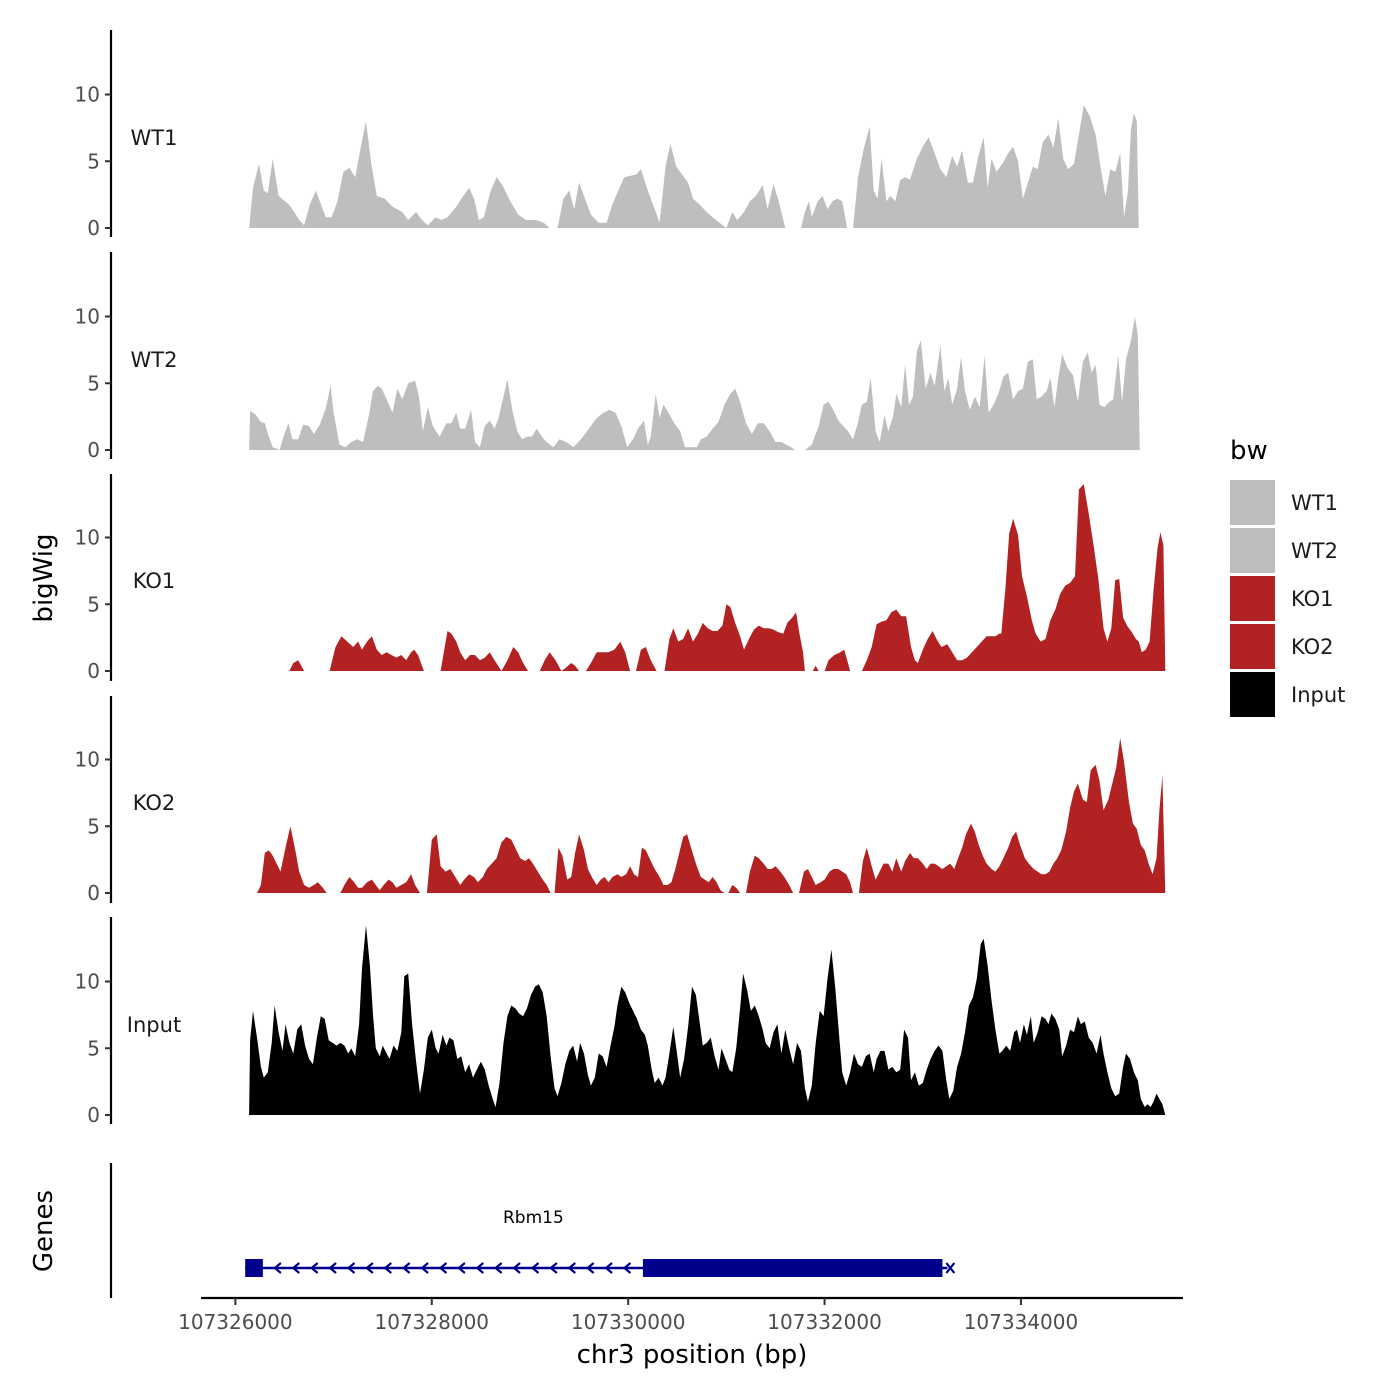 Image resolution: width=1400 pixels, height=1400 pixels. What do you see at coordinates (154, 1025) in the screenshot?
I see `track-label-input: Input` at bounding box center [154, 1025].